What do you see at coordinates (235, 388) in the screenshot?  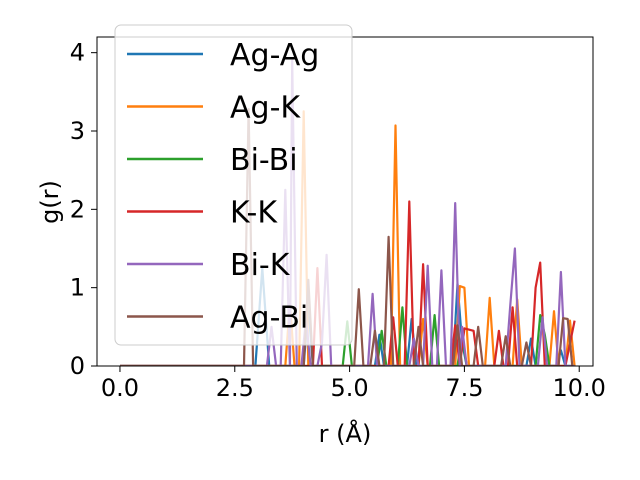 I see `x-tick-label: 2.5` at bounding box center [235, 388].